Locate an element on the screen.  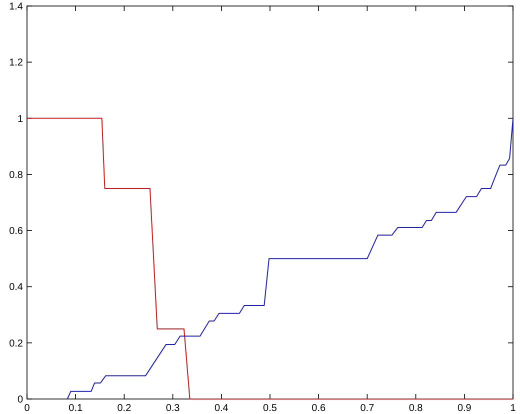
y-tick-label: 1 is located at coordinates (20, 119).